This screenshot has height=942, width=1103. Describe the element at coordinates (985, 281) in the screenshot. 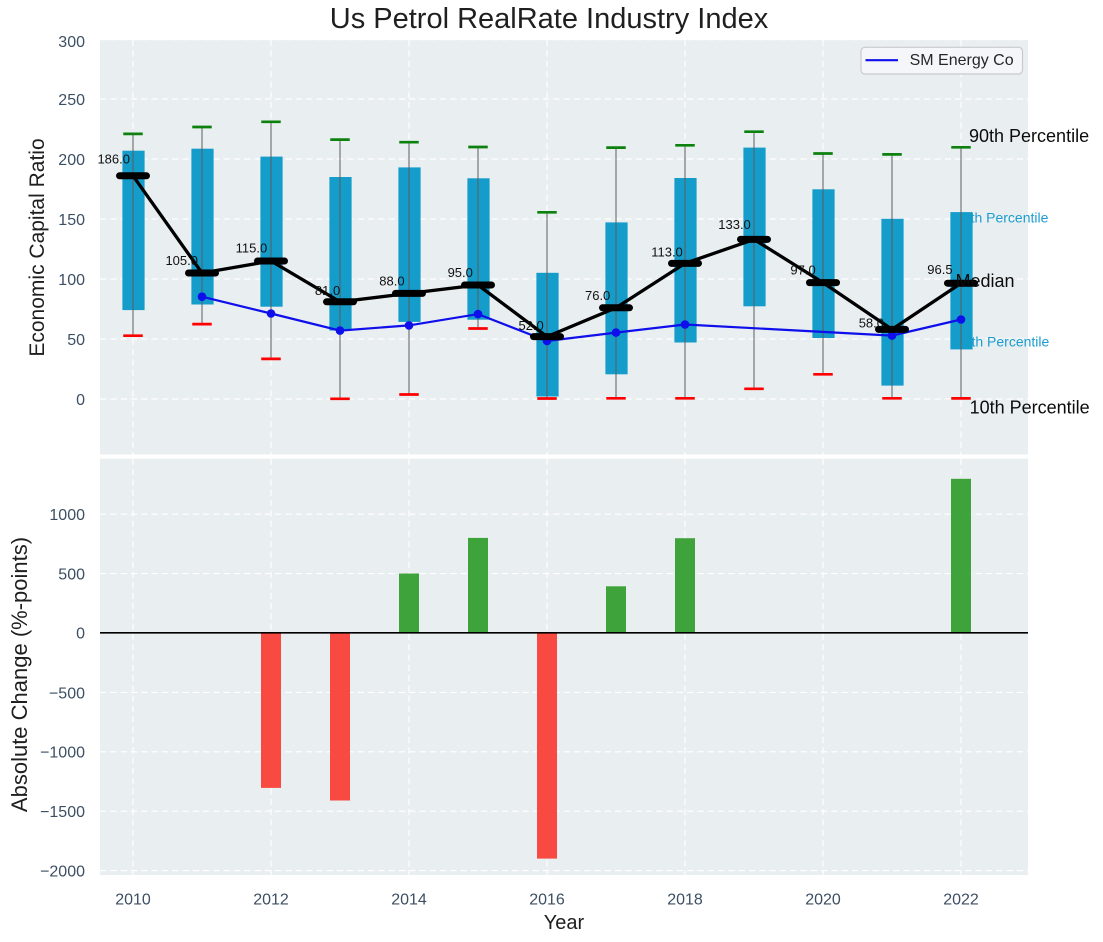

I see `svg-text: Median` at that location.